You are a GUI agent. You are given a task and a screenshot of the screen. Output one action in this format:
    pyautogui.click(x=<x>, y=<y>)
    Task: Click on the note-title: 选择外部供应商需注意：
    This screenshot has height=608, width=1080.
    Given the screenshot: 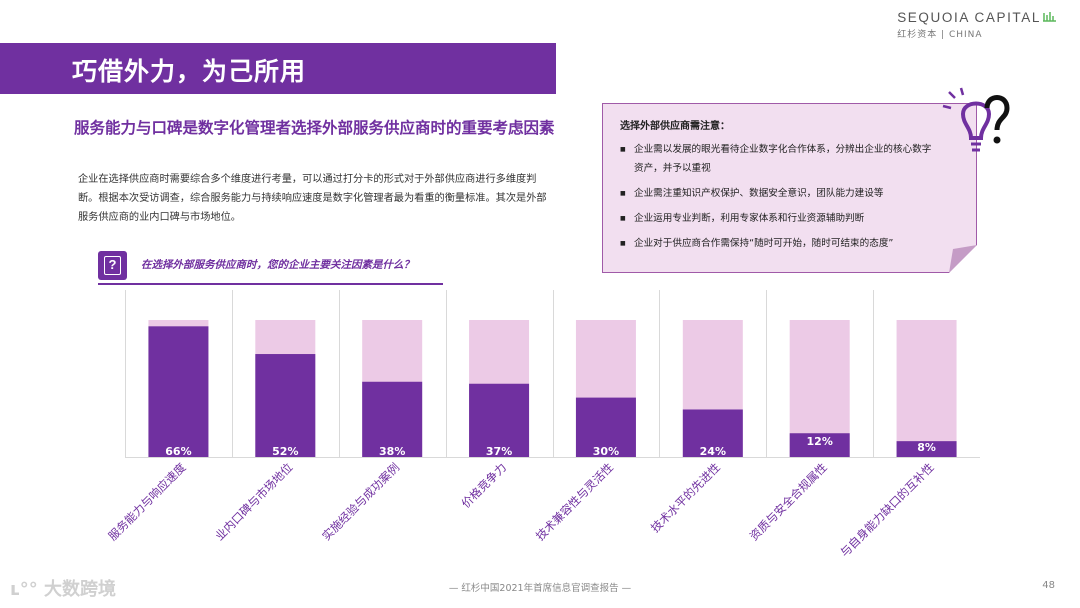 What is the action you would take?
    pyautogui.click(x=675, y=126)
    